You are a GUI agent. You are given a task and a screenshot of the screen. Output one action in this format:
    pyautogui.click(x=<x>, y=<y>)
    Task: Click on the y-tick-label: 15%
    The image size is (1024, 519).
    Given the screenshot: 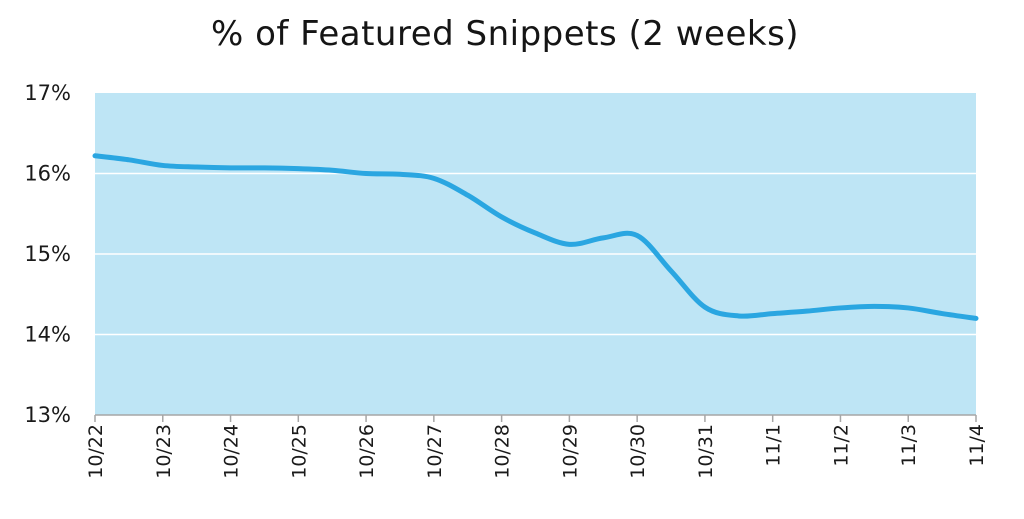 What is the action you would take?
    pyautogui.click(x=47, y=254)
    